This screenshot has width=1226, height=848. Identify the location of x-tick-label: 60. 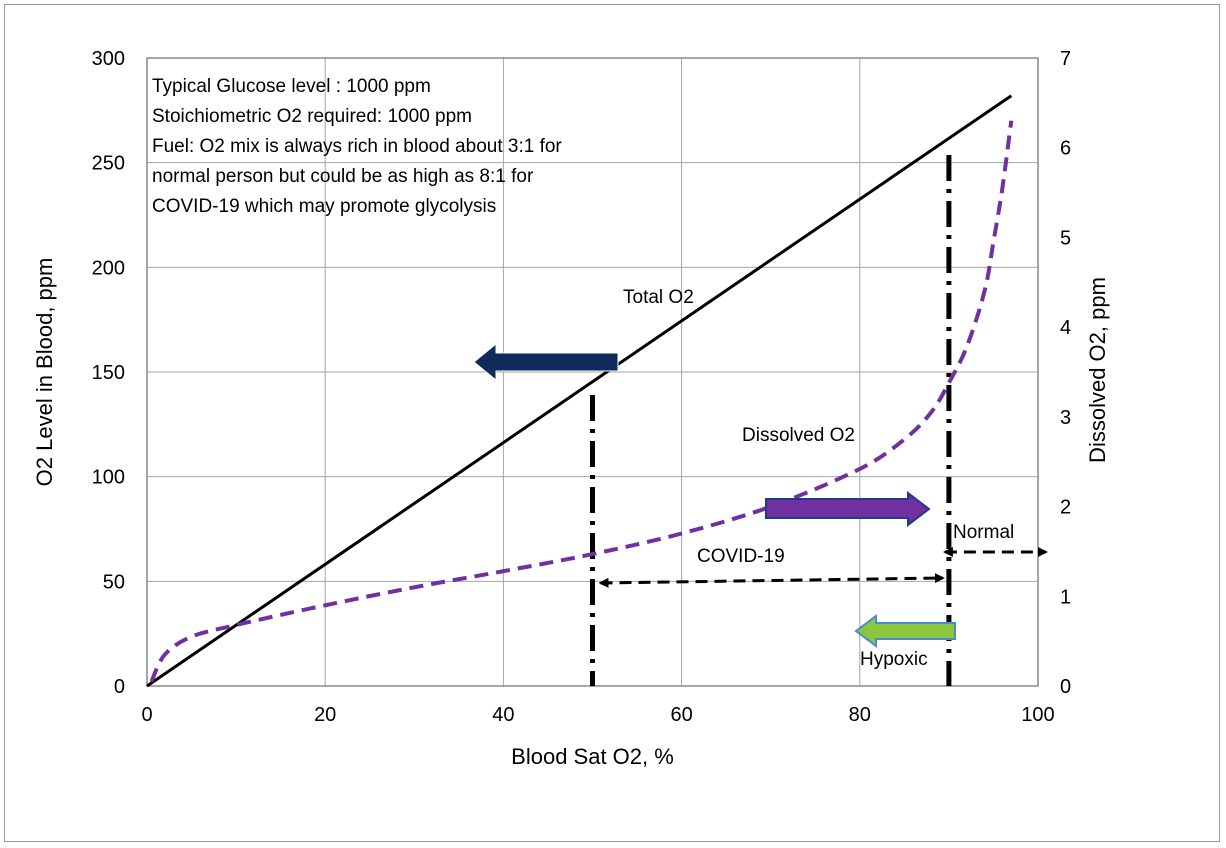
(681, 715).